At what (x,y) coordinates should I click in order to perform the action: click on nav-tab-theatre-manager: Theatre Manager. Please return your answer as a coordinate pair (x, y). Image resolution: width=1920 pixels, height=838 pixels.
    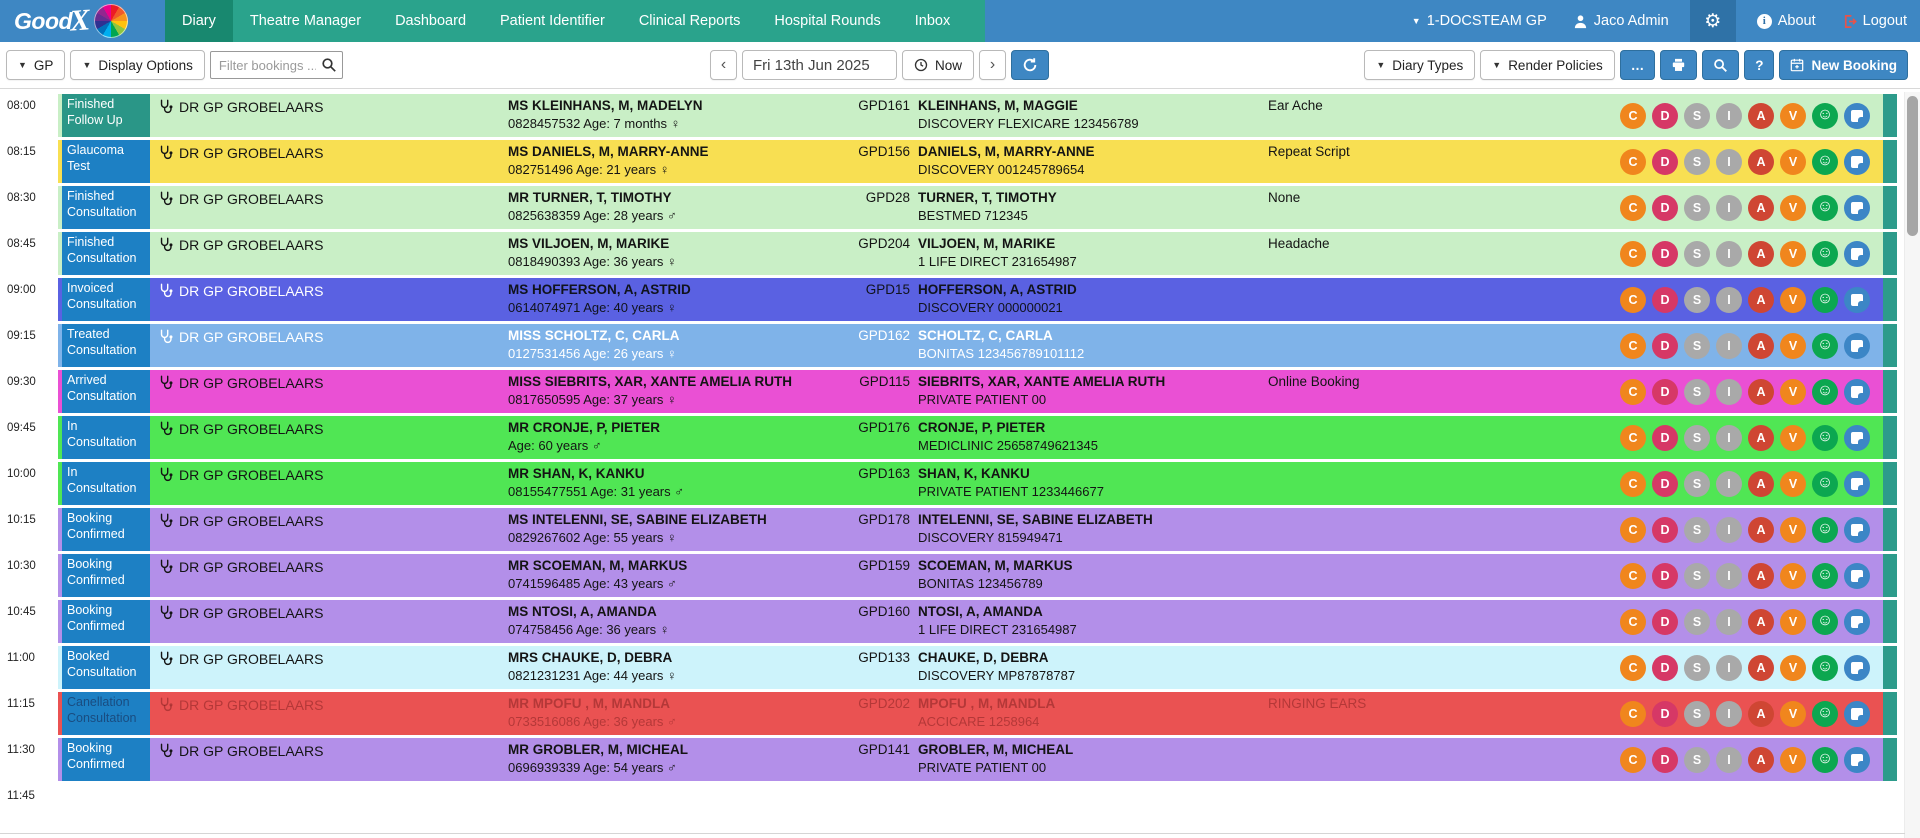
    Looking at the image, I should click on (305, 21).